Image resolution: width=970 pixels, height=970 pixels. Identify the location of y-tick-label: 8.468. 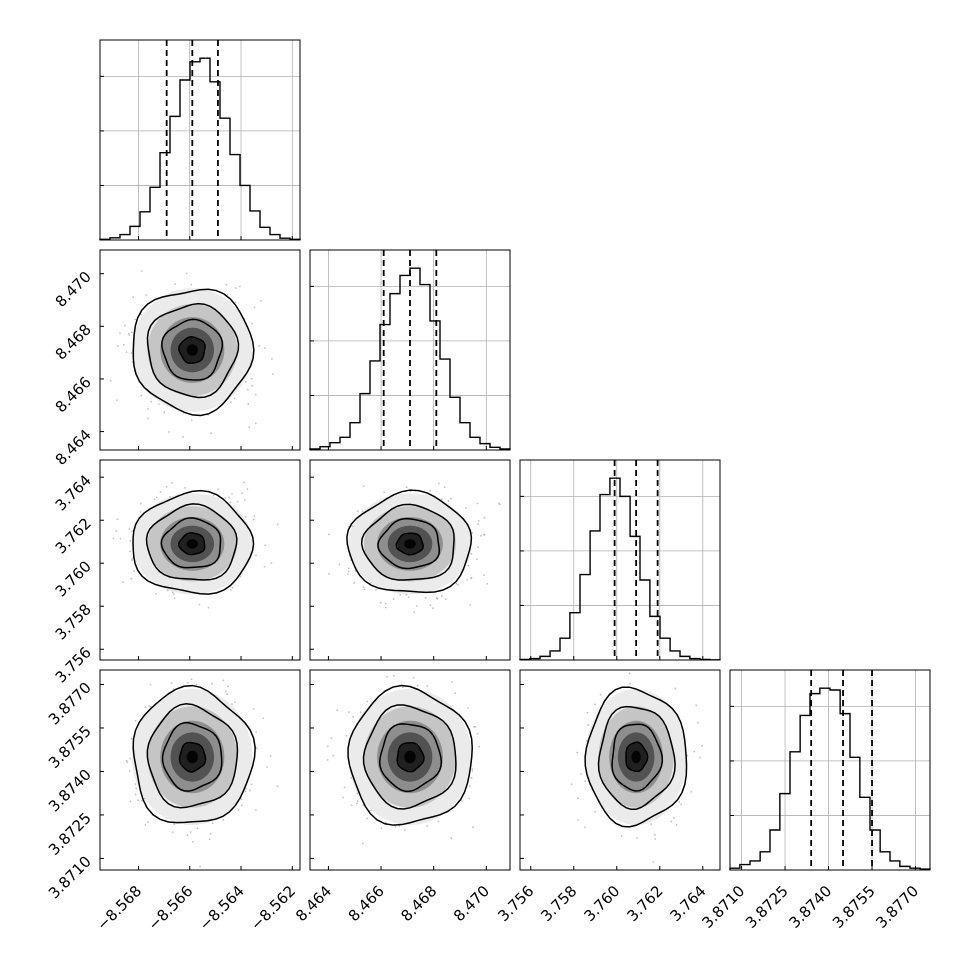
(73, 341).